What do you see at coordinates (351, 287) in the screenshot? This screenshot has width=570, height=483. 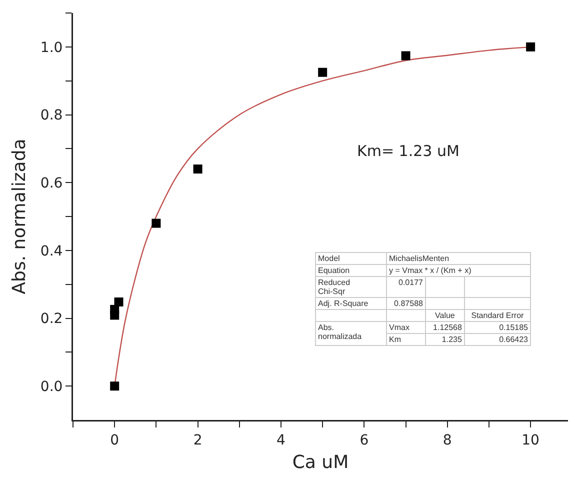 I see `annotation: Reduced Chi-Sqr` at bounding box center [351, 287].